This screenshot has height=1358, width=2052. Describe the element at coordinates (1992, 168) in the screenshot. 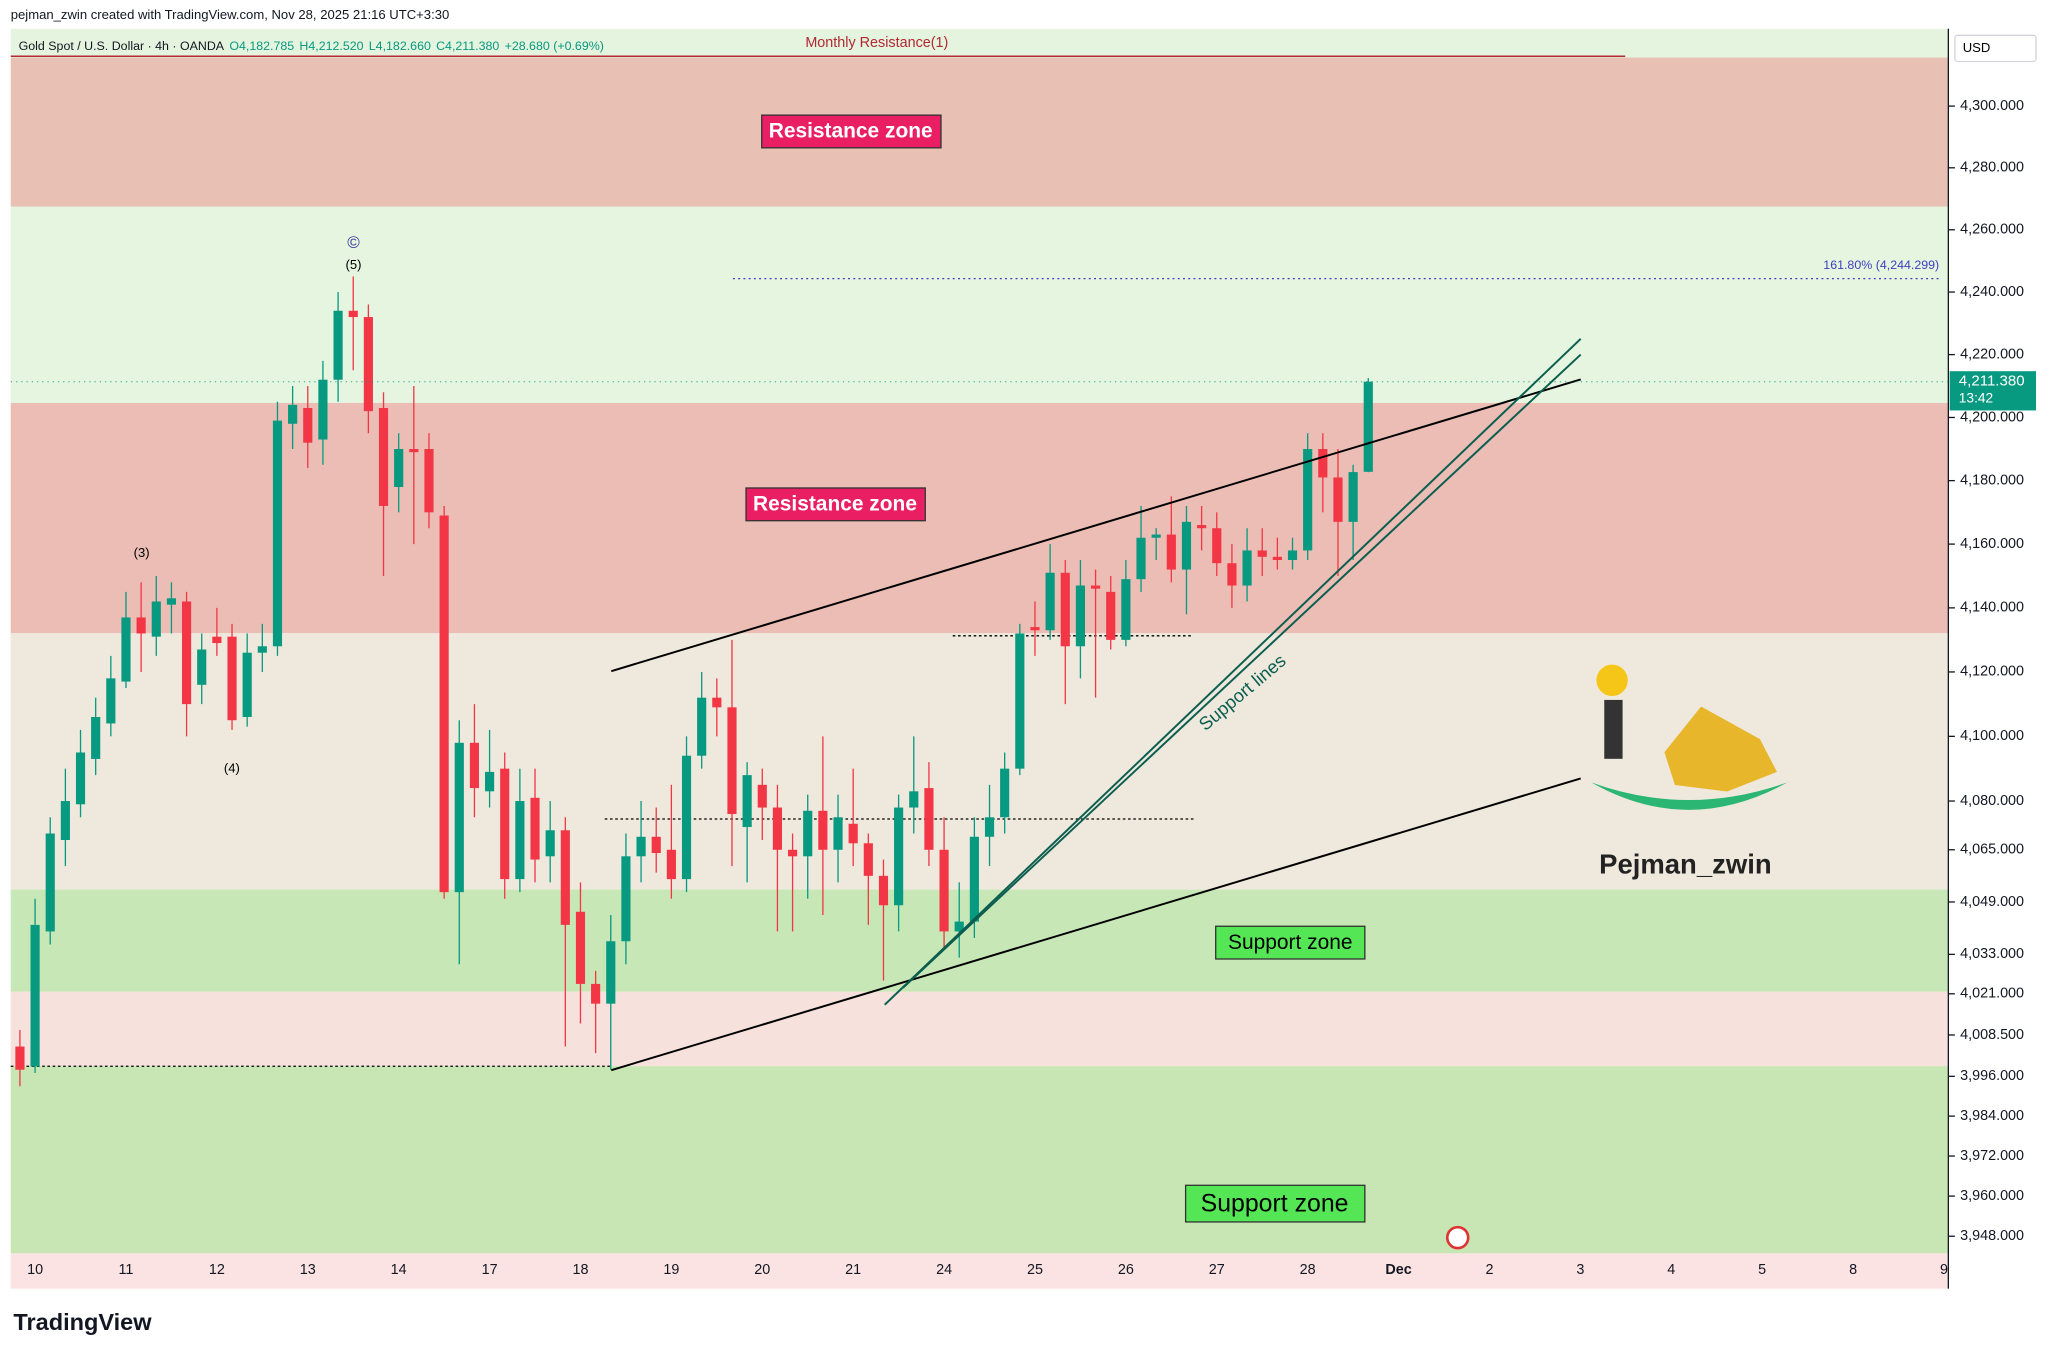

I see `y-tick-label: 4,280.000` at that location.